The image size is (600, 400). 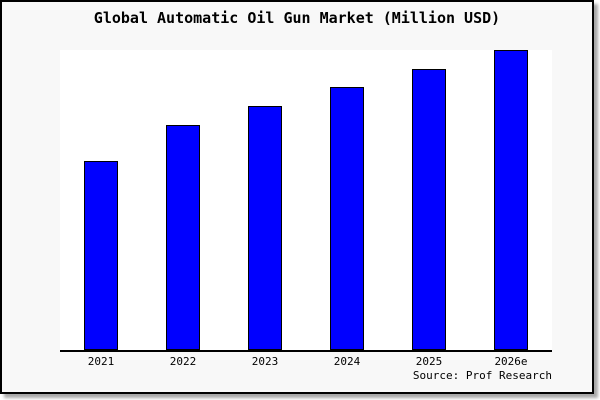 I want to click on bar-2026e, so click(x=511, y=200).